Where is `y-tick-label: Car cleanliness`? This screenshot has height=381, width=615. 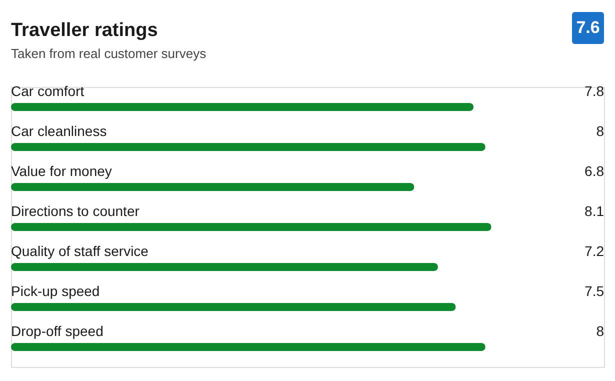 y-tick-label: Car cleanliness is located at coordinates (59, 131).